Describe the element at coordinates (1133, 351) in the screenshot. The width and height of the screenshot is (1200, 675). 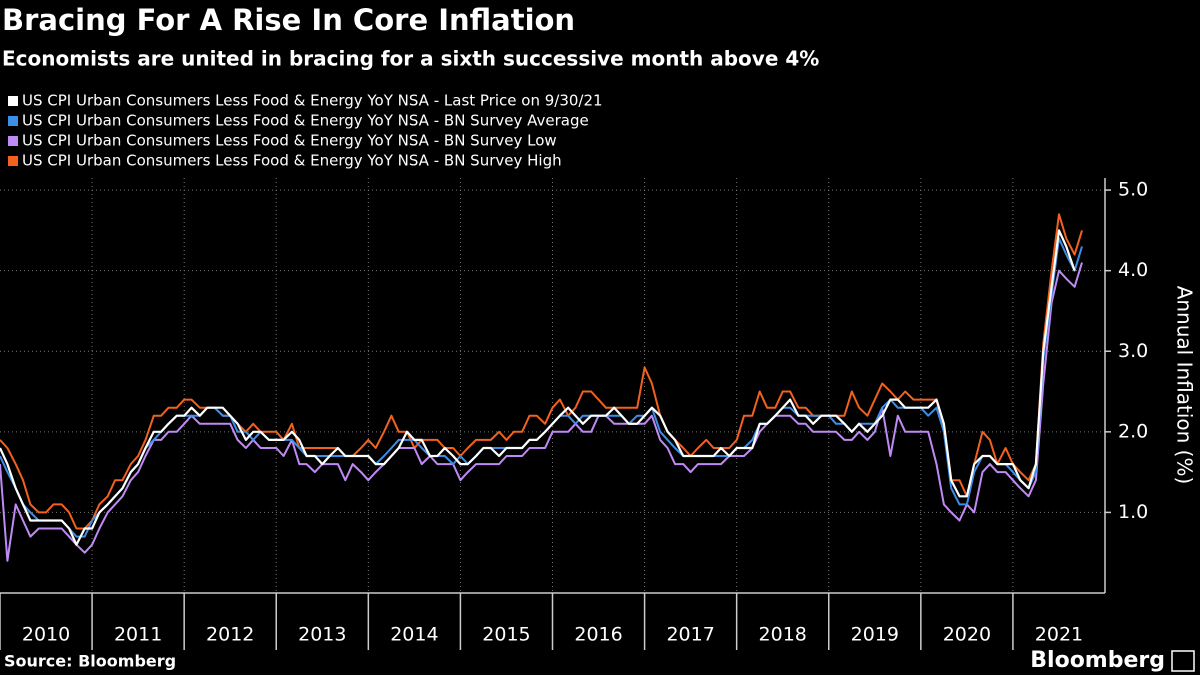
I see `y-tick-label: 3.0` at that location.